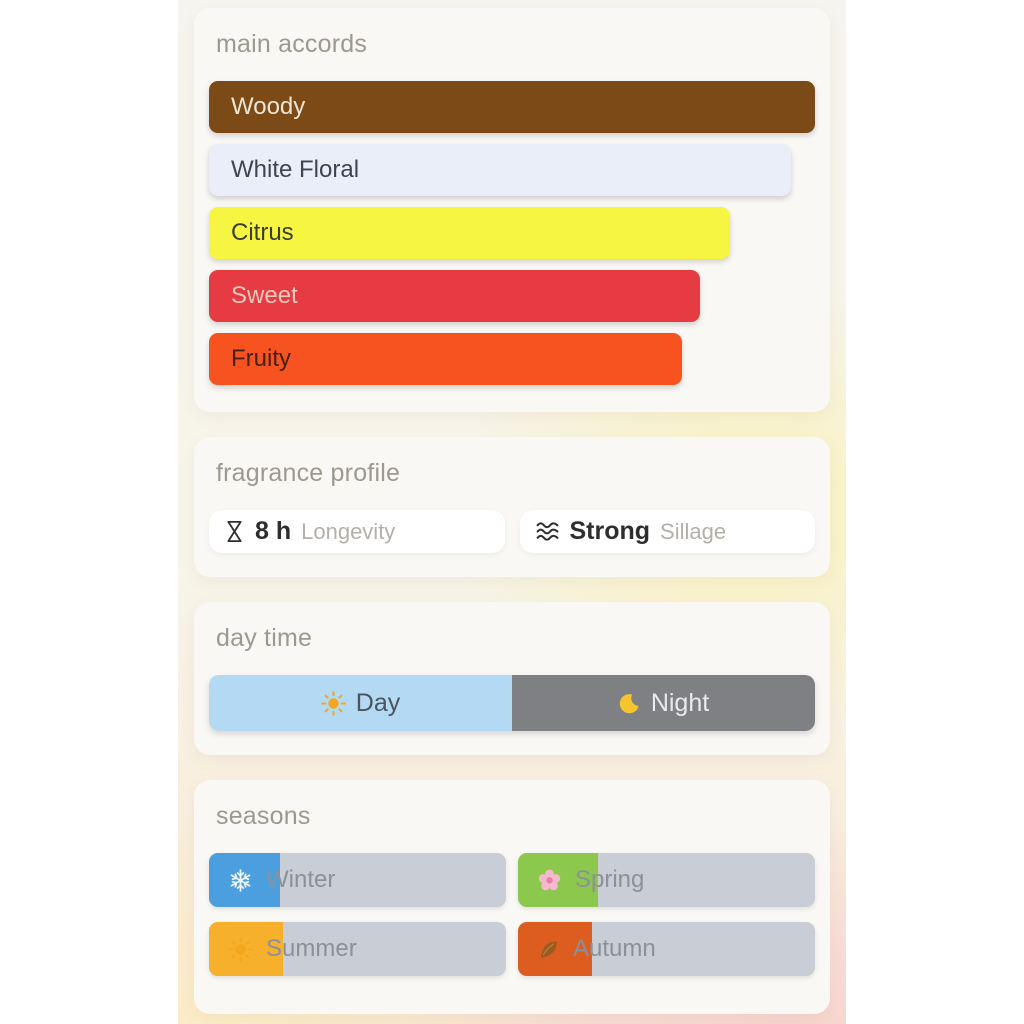 This screenshot has width=1024, height=1024. What do you see at coordinates (261, 358) in the screenshot?
I see `accord-label: Fruity` at bounding box center [261, 358].